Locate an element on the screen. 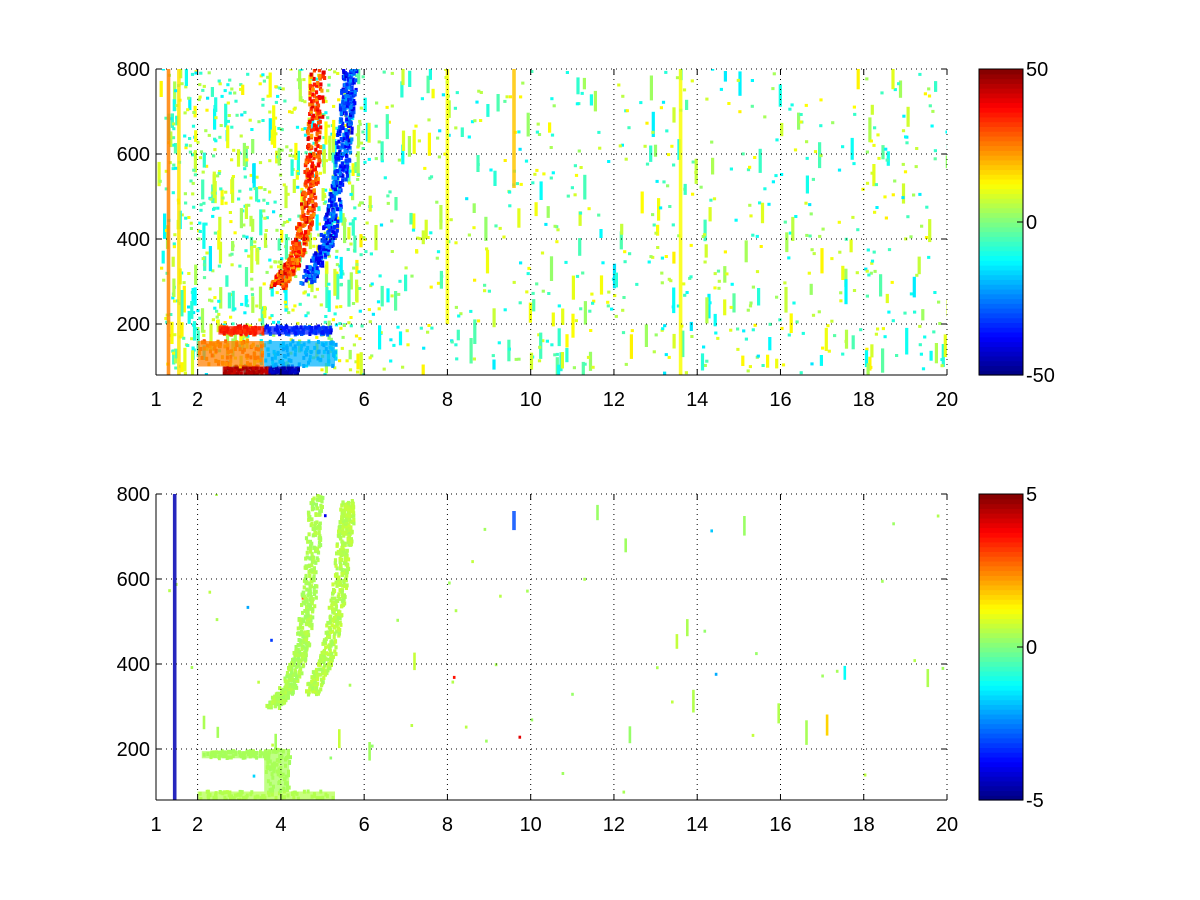  stripe is located at coordinates (514, 521).